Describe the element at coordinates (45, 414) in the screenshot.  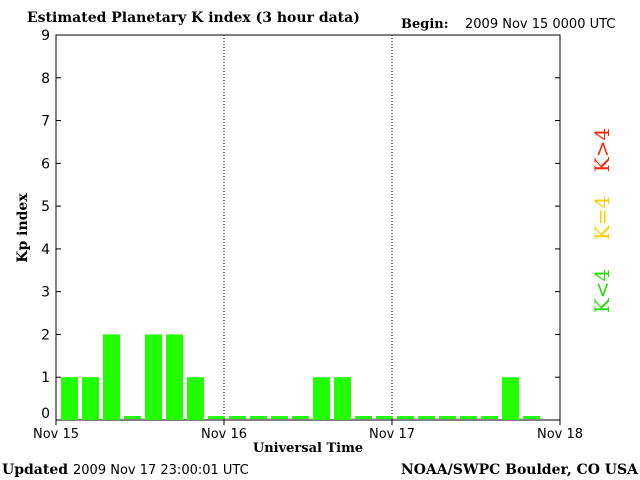
I see `y-tick-label: 0` at that location.